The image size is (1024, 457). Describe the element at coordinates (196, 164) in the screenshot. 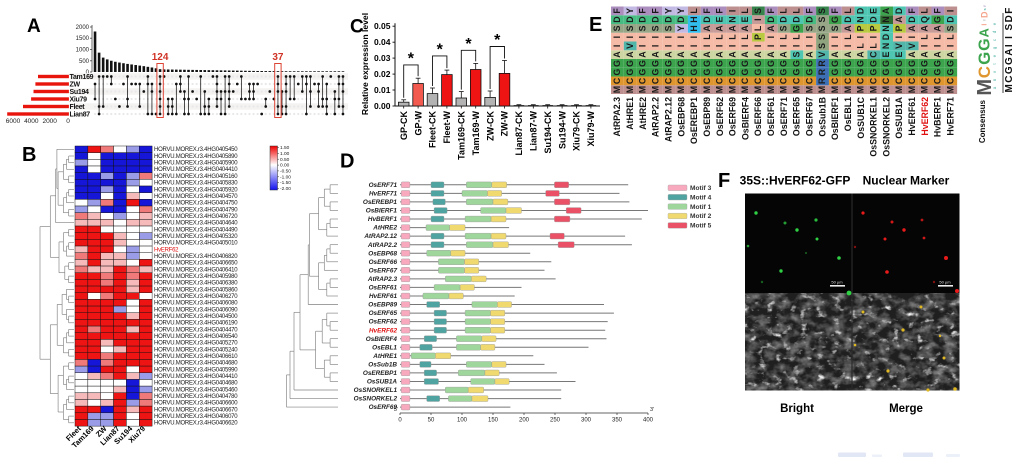

I see `svg-text: HORVU.MOREX.r3.4HG0405900` at that location.